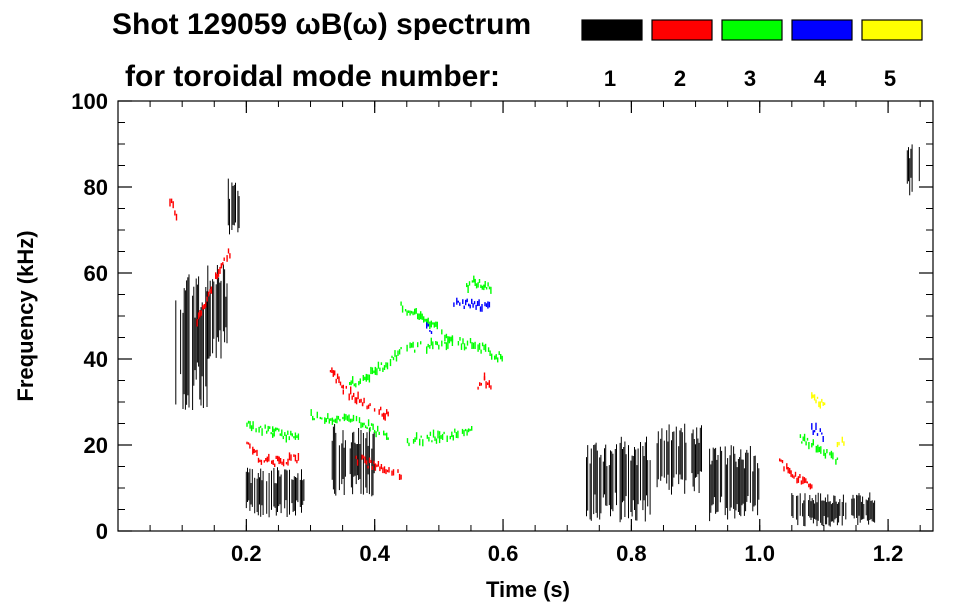 This screenshot has width=963, height=615. Describe the element at coordinates (246, 553) in the screenshot. I see `x-tick-label: 0.2` at that location.